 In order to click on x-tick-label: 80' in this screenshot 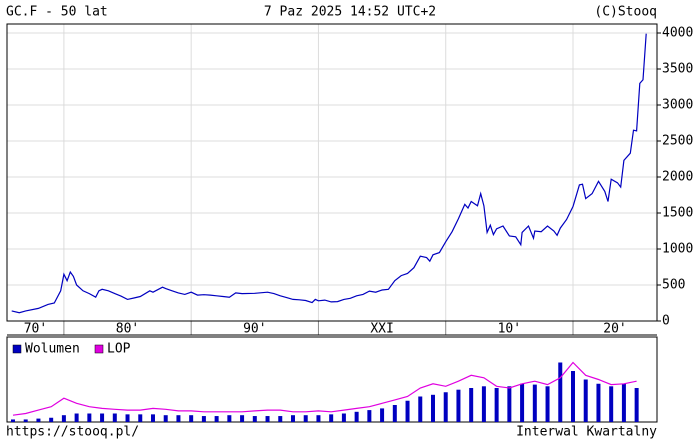, I will do `click(127, 329)`.